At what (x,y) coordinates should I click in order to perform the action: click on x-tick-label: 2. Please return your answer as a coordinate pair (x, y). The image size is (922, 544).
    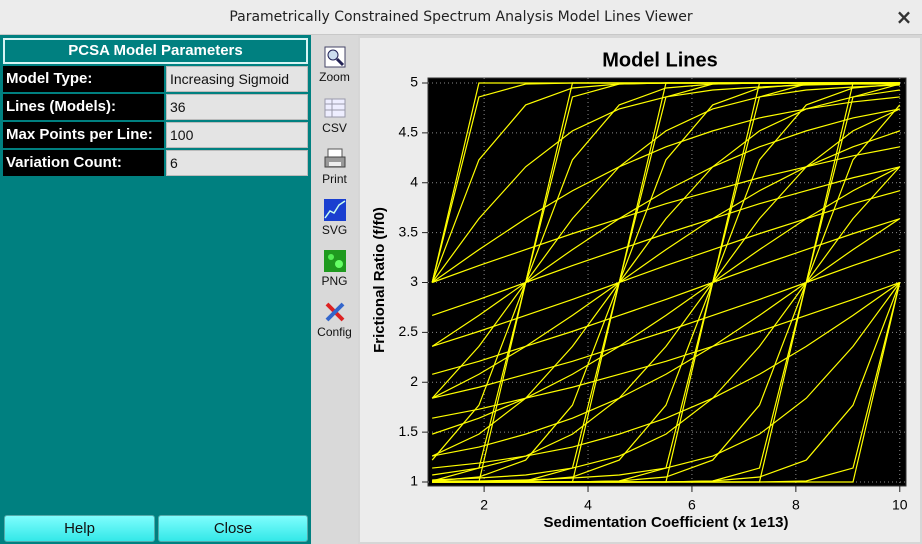
    Looking at the image, I should click on (484, 505).